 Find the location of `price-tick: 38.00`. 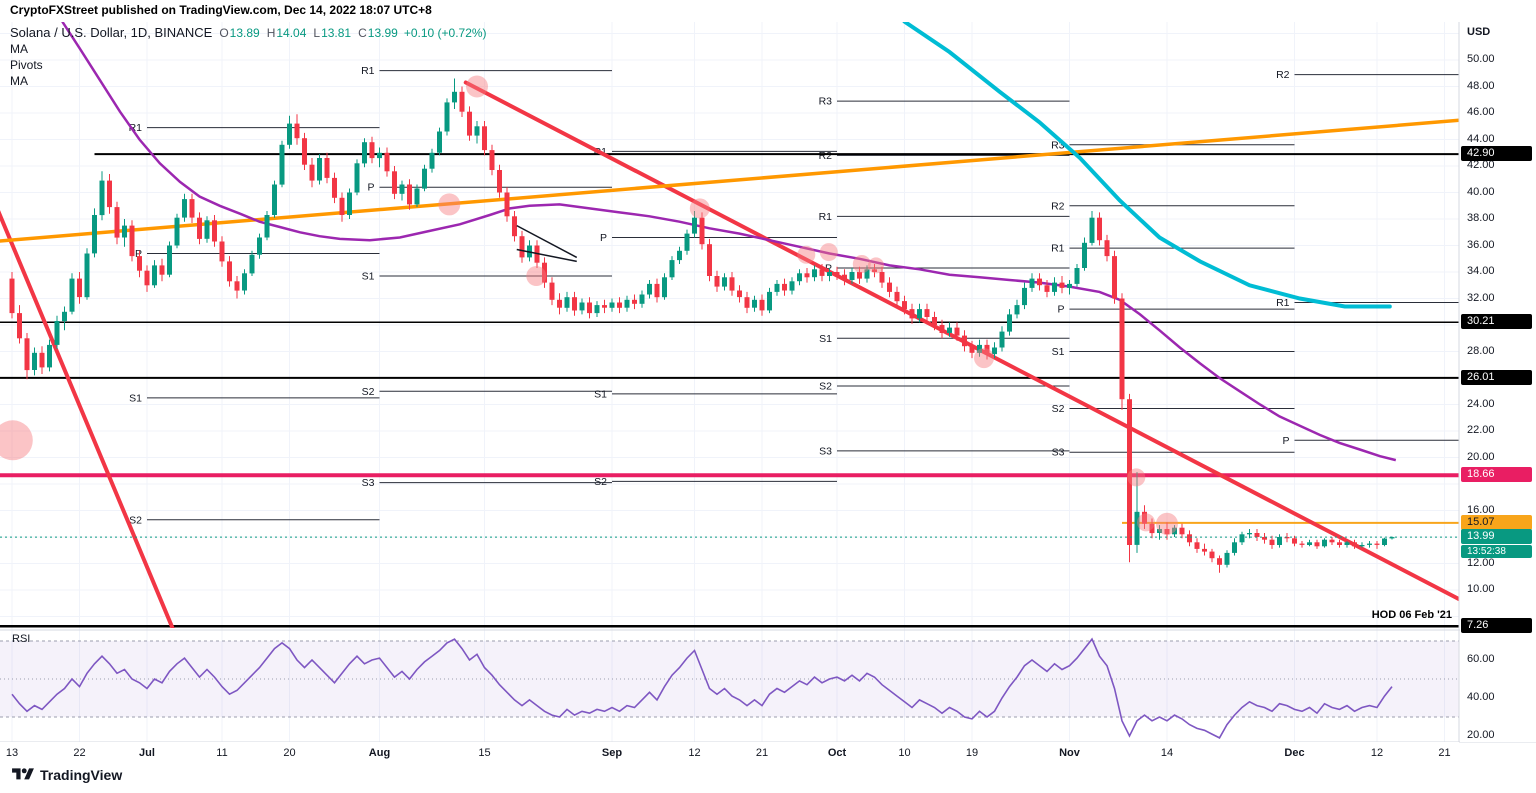

price-tick: 38.00 is located at coordinates (1481, 218).